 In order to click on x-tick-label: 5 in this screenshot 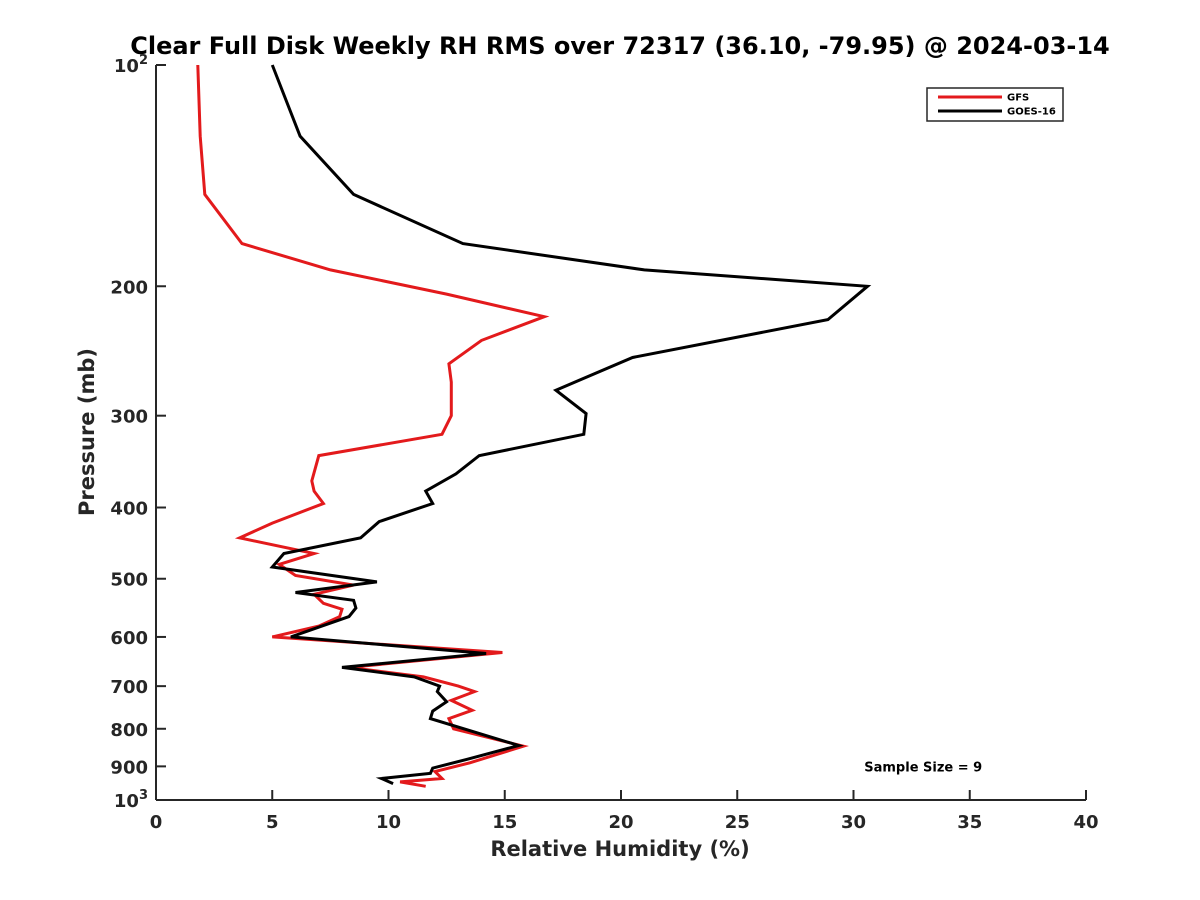, I will do `click(272, 822)`.